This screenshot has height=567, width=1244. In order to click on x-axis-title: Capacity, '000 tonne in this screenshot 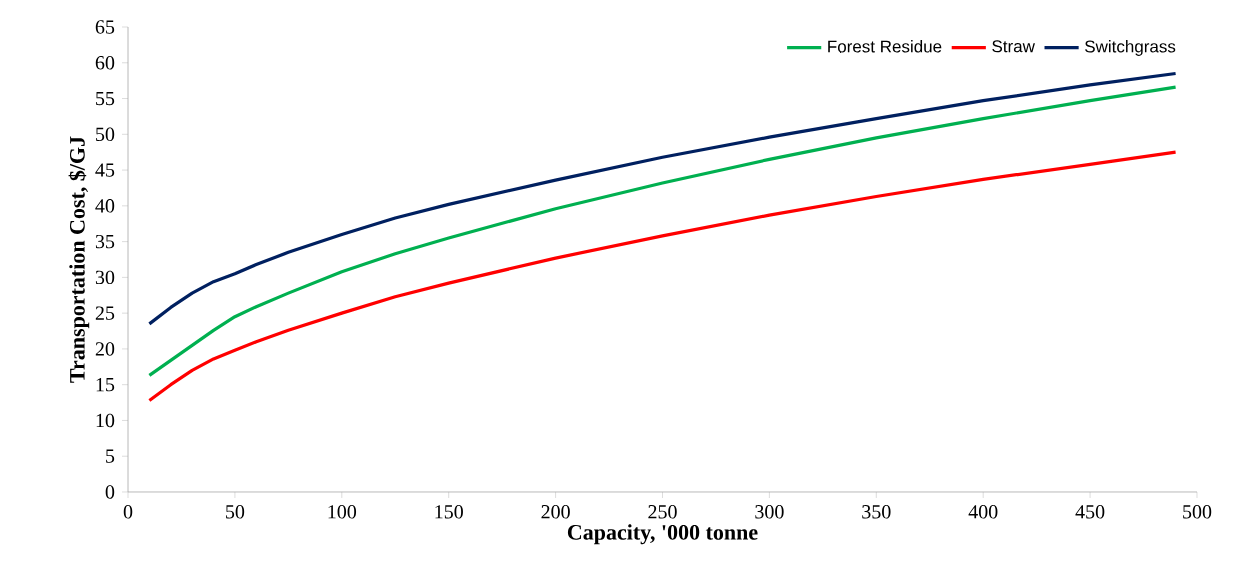, I will do `click(662, 534)`.